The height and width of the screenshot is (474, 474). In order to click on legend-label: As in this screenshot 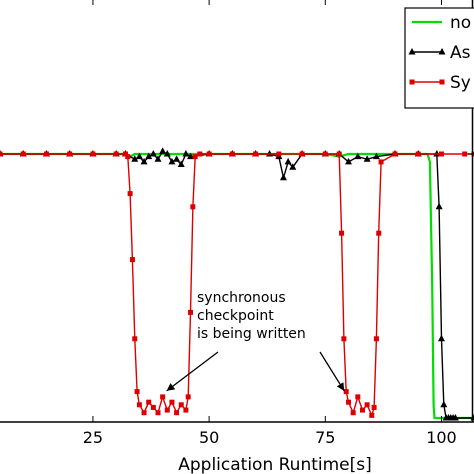, I will do `click(460, 53)`.